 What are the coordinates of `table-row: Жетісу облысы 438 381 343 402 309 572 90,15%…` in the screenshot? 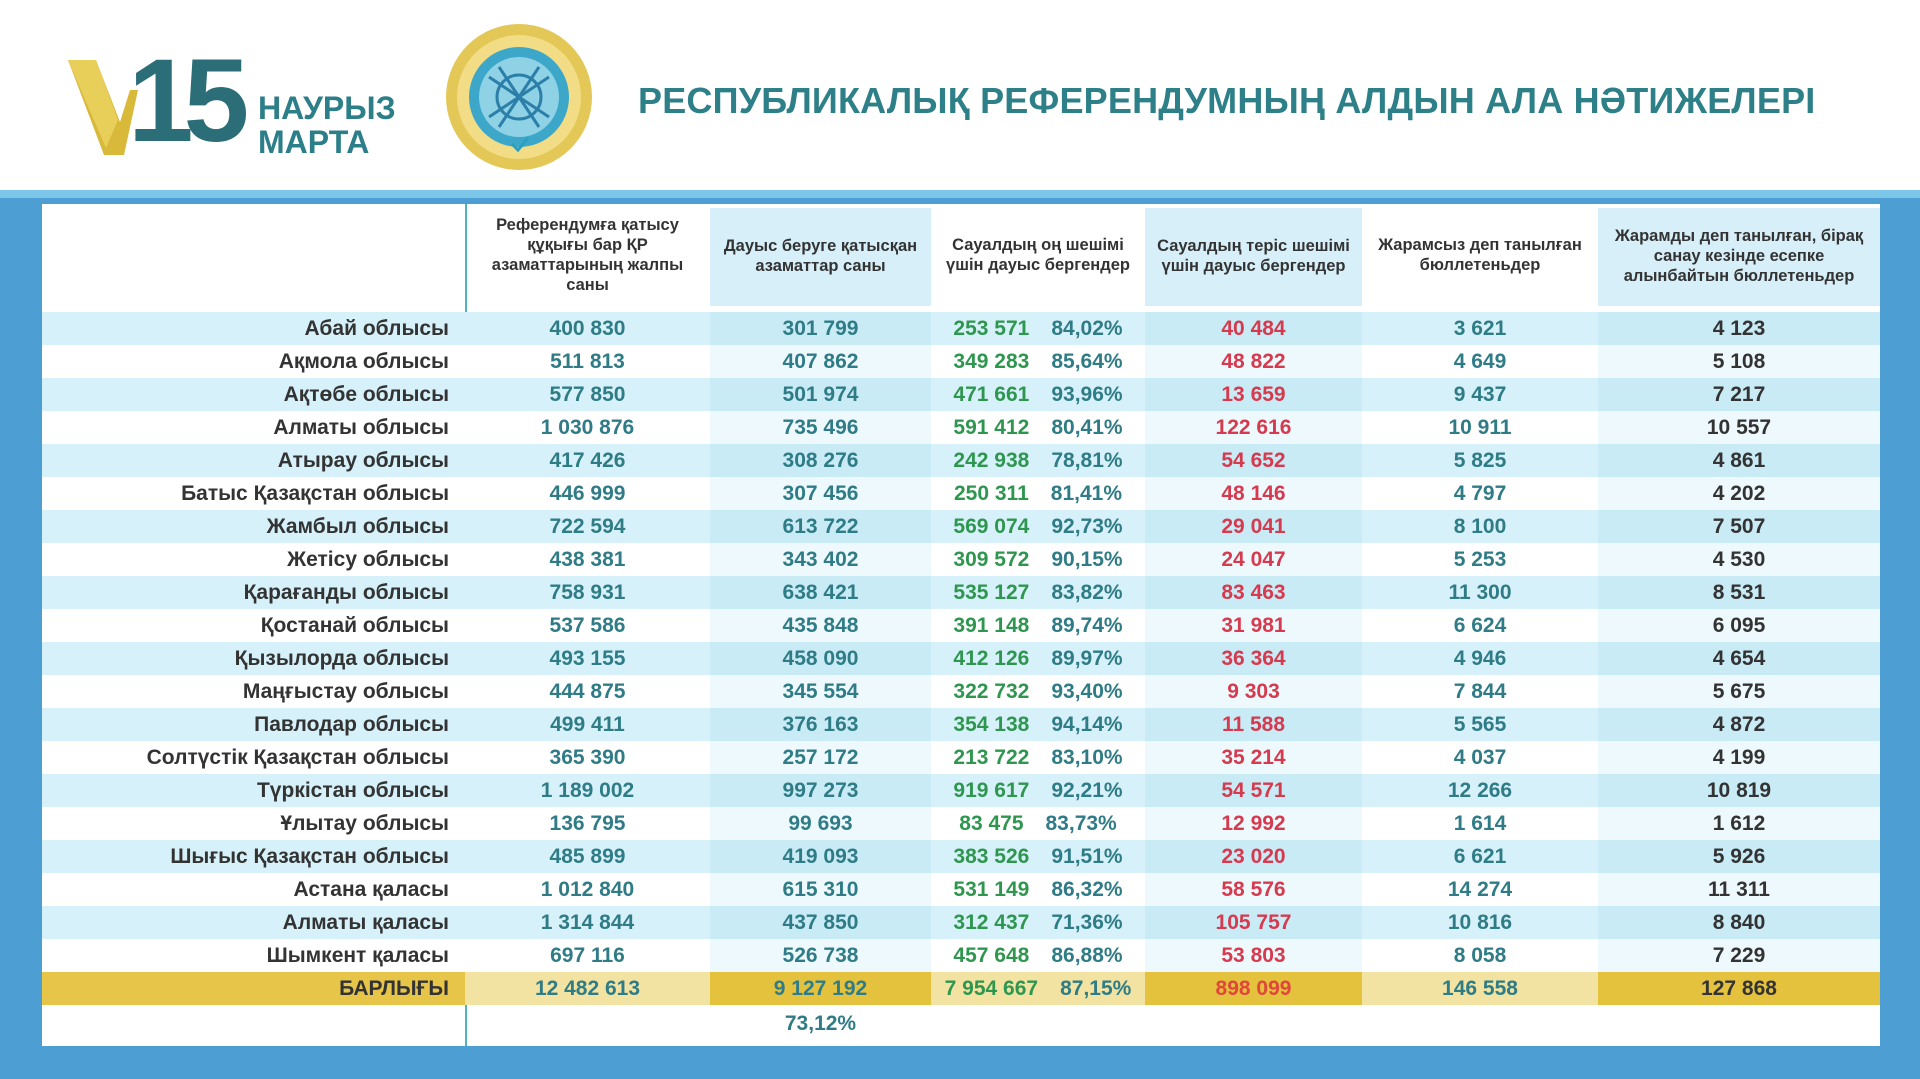 It's located at (961, 559).